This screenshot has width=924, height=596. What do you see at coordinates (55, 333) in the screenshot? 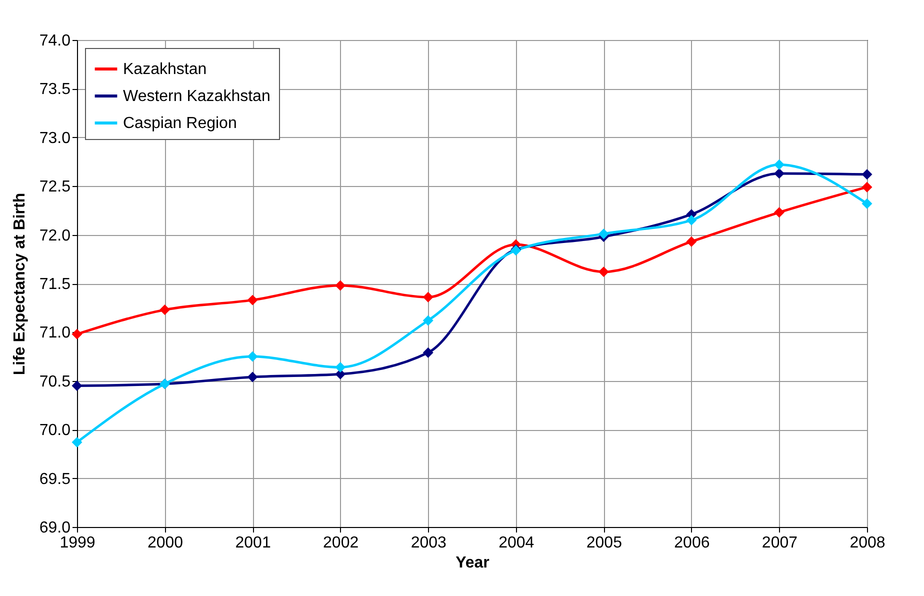
I see `y-tick-label: 71.0` at bounding box center [55, 333].